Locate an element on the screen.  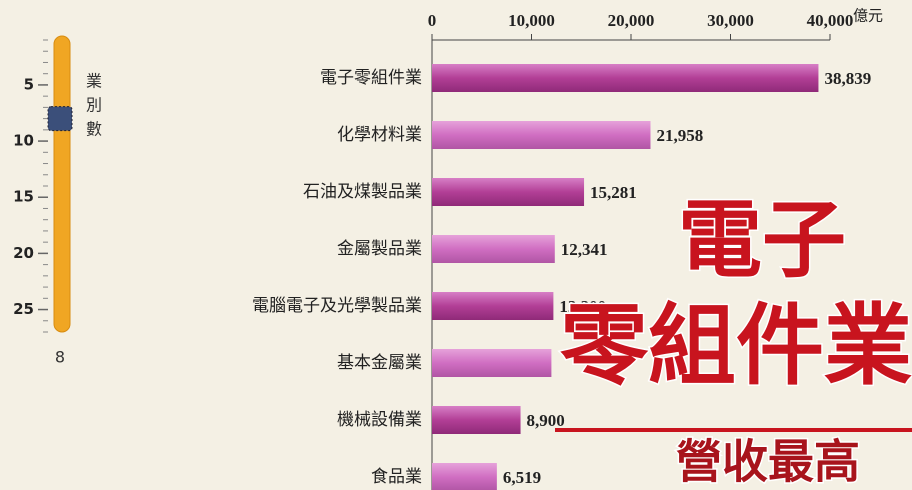
y-tick-label: 電子零組件業 is located at coordinates (371, 78).